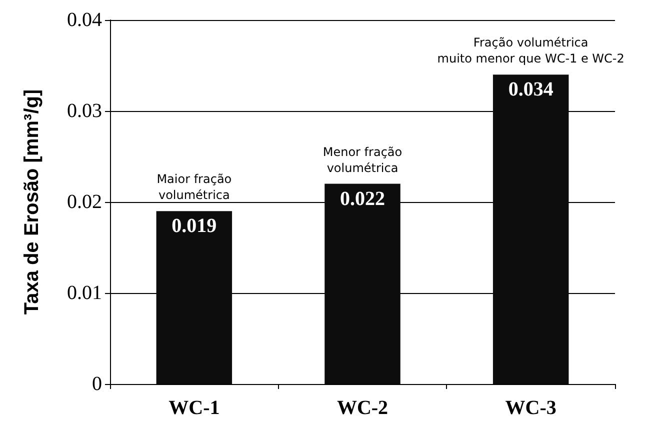 Image resolution: width=660 pixels, height=441 pixels. I want to click on annotation: Menor fração volumétrica, so click(362, 159).